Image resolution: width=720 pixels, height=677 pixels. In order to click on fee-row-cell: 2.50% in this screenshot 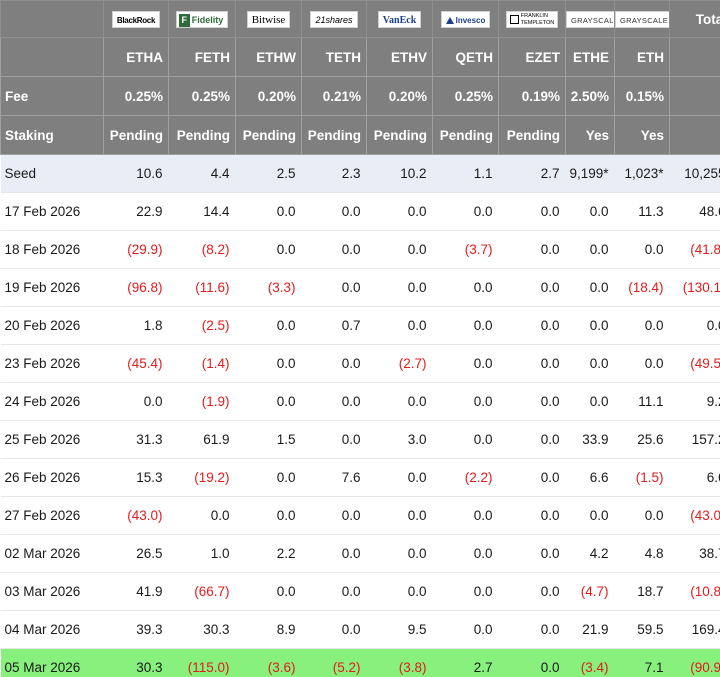, I will do `click(590, 96)`.